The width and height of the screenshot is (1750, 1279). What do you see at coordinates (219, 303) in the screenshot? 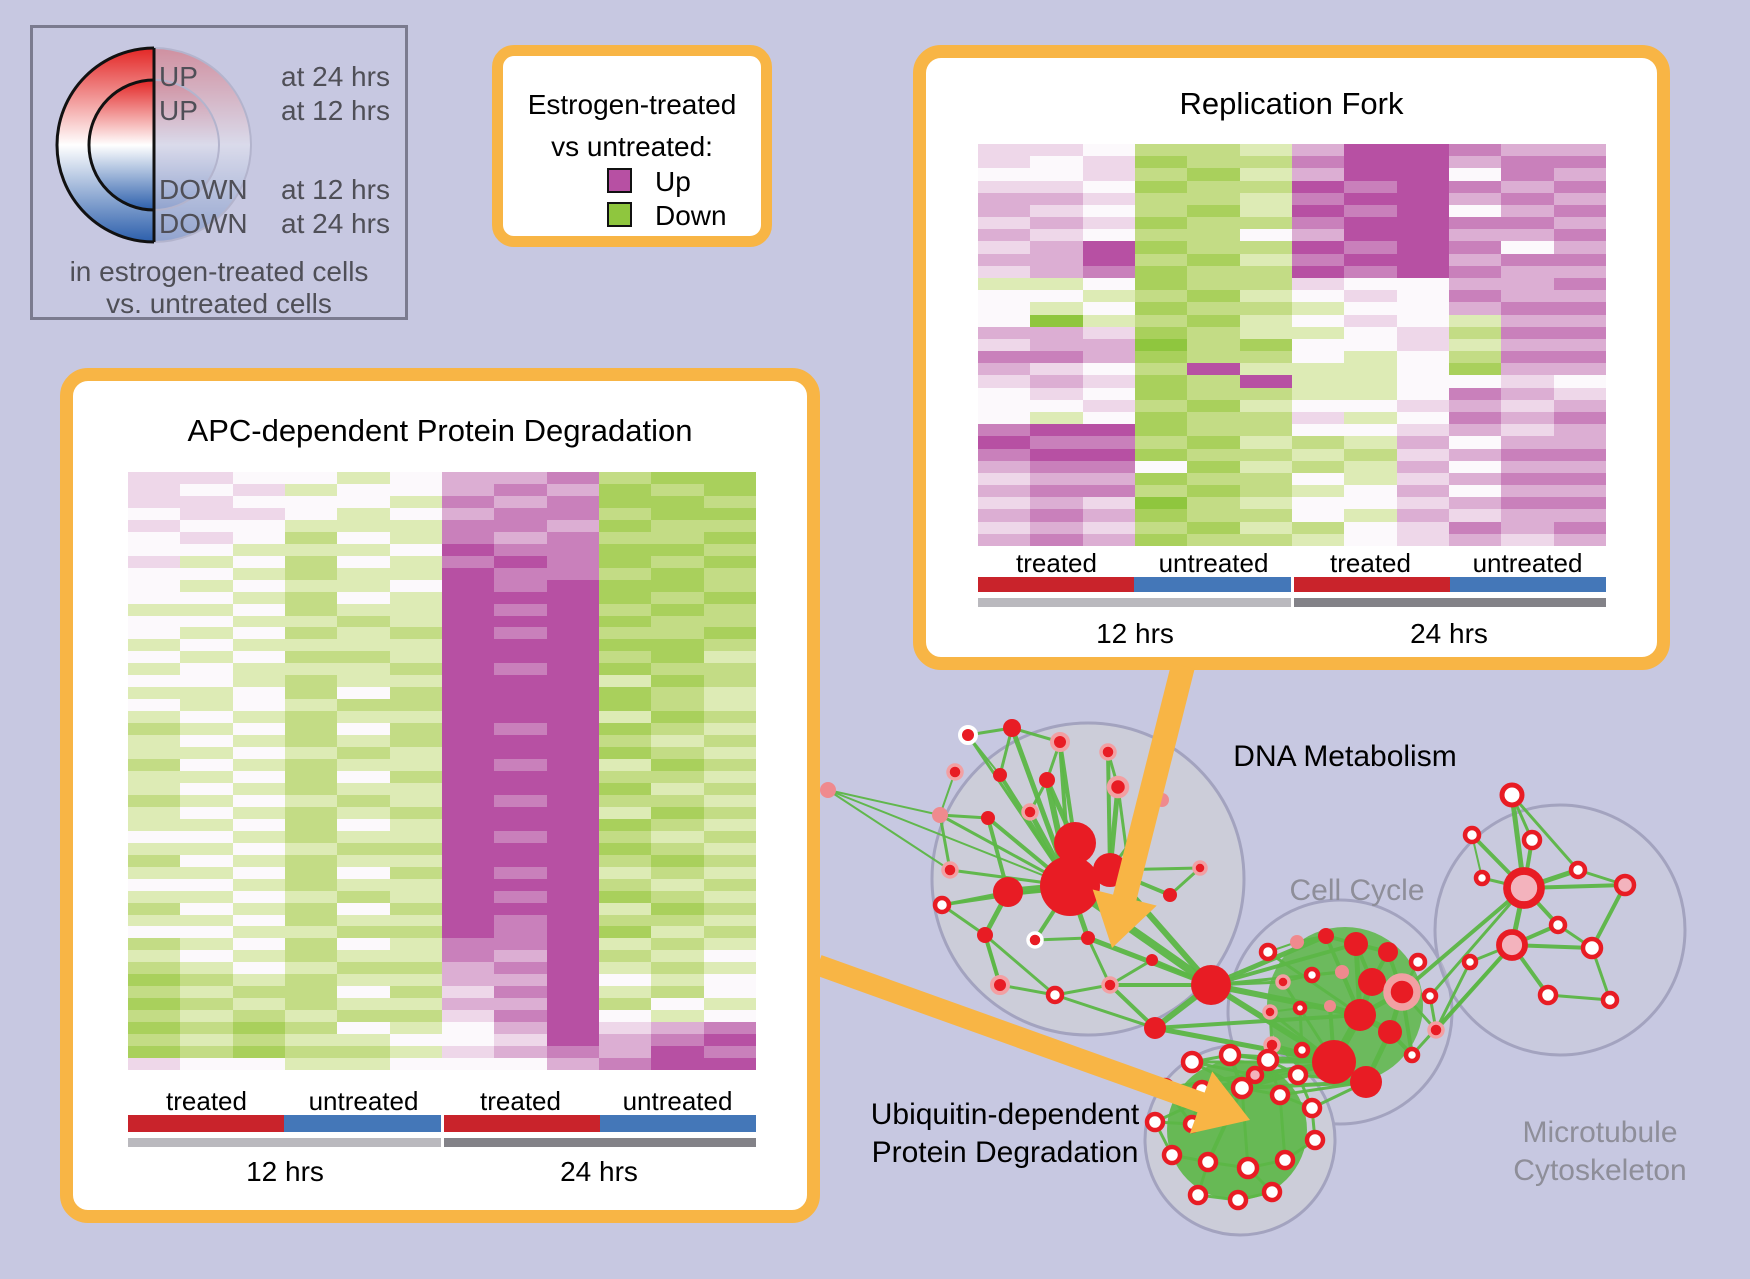
I see `legend-footer-line2: vs. untreated cells` at bounding box center [219, 303].